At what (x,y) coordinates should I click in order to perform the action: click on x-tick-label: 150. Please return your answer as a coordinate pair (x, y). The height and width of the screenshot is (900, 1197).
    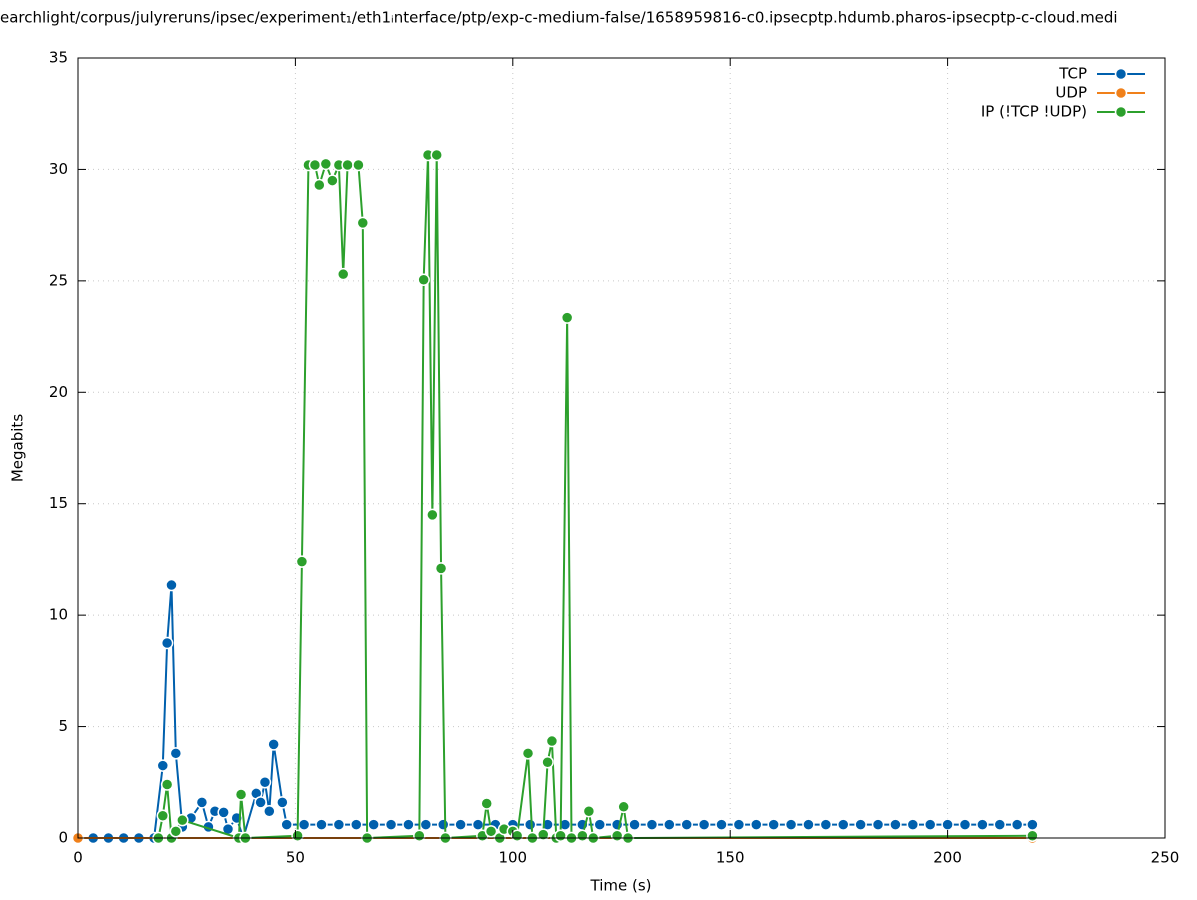
    Looking at the image, I should click on (730, 858).